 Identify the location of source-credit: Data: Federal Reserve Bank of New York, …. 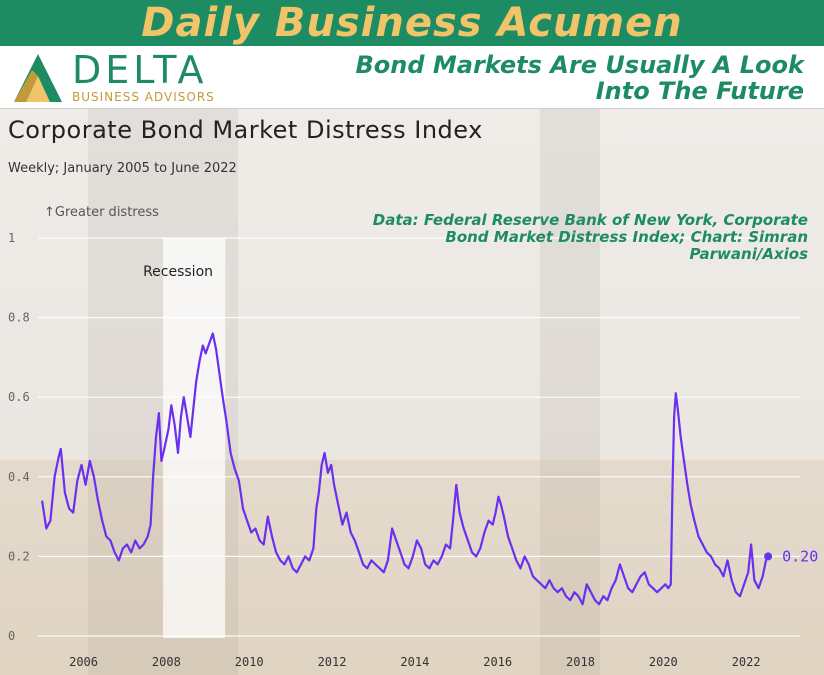
(590, 237).